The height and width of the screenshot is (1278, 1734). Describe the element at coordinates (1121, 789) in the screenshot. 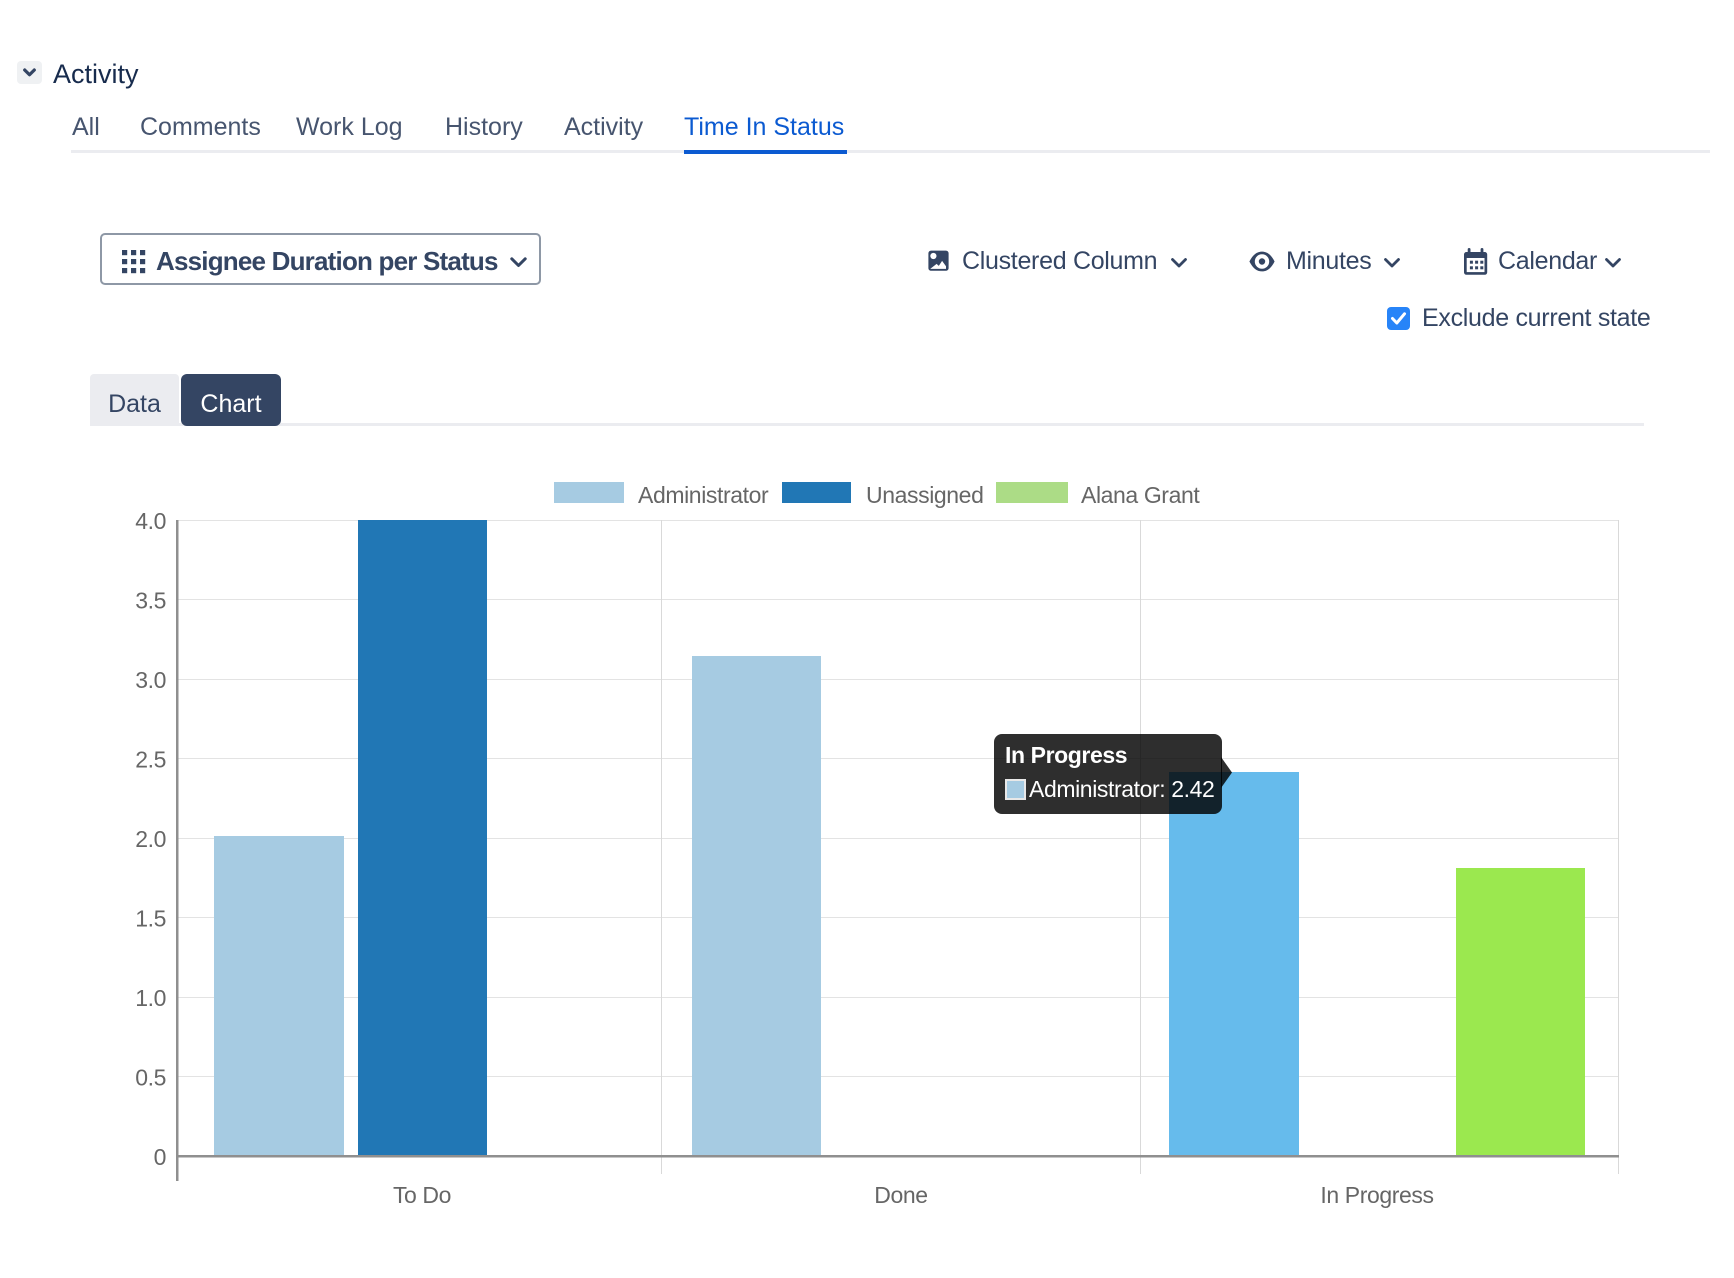

I see `svg-text: Administrator: 2.42` at that location.